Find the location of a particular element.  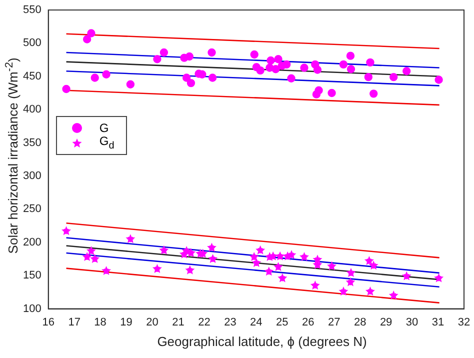

x-tick-label: 26 is located at coordinates (308, 322).